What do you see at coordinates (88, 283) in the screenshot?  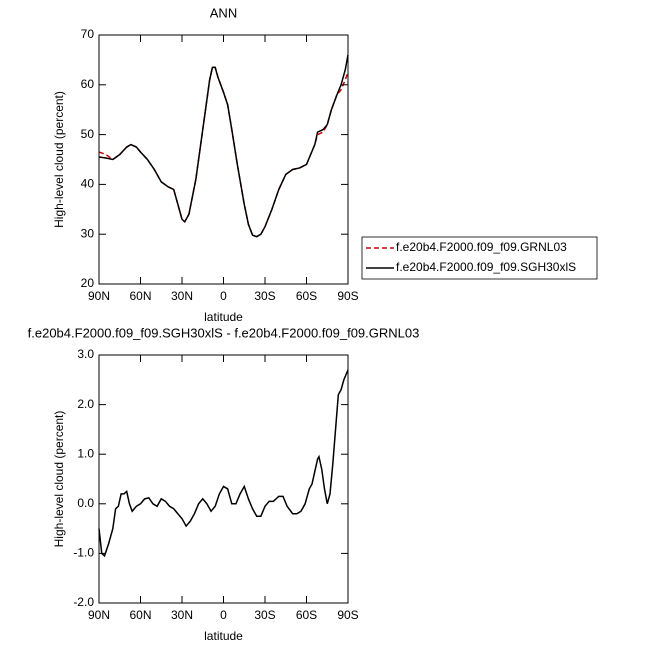 I see `y-tick-label: 20` at bounding box center [88, 283].